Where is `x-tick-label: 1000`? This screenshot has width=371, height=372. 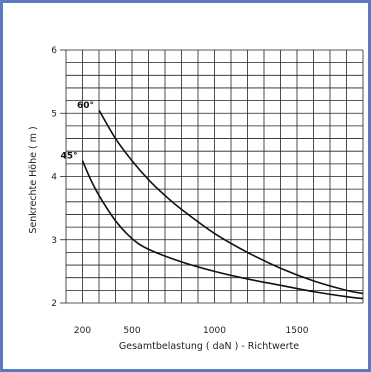 x-tick-label: 1000 is located at coordinates (214, 331).